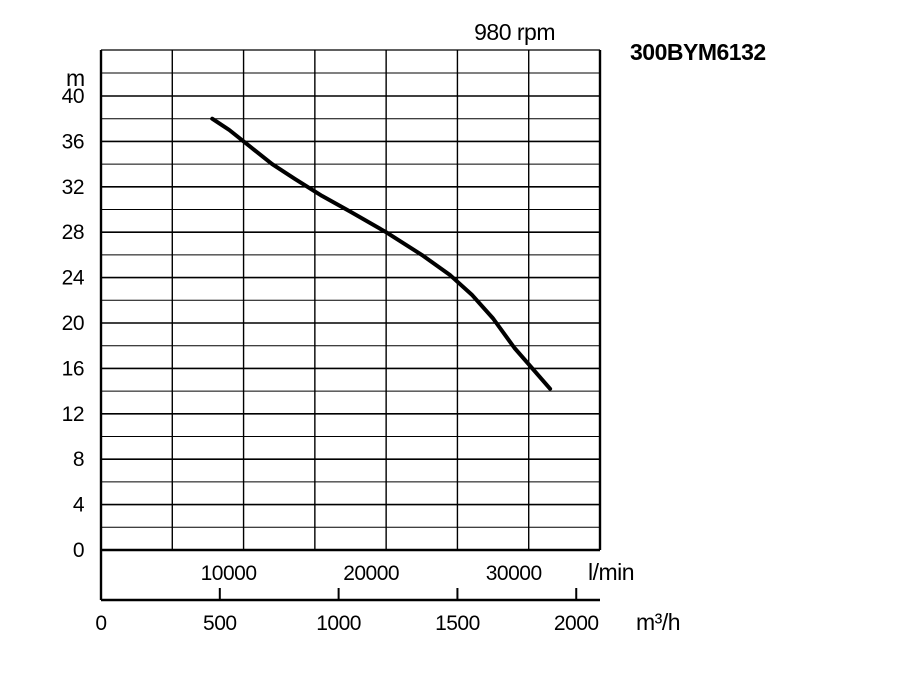  Describe the element at coordinates (75, 78) in the screenshot. I see `y-axis-label: m` at that location.